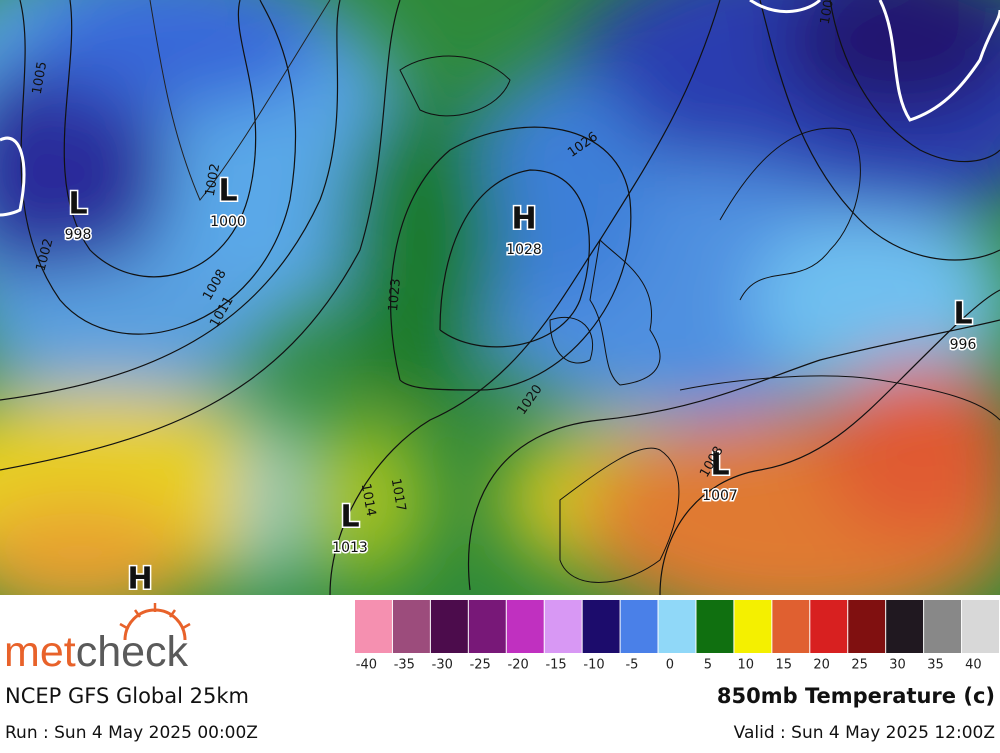 Image resolution: width=1000 pixels, height=753 pixels. What do you see at coordinates (480, 665) in the screenshot?
I see `legend-tick-label: -25` at bounding box center [480, 665].